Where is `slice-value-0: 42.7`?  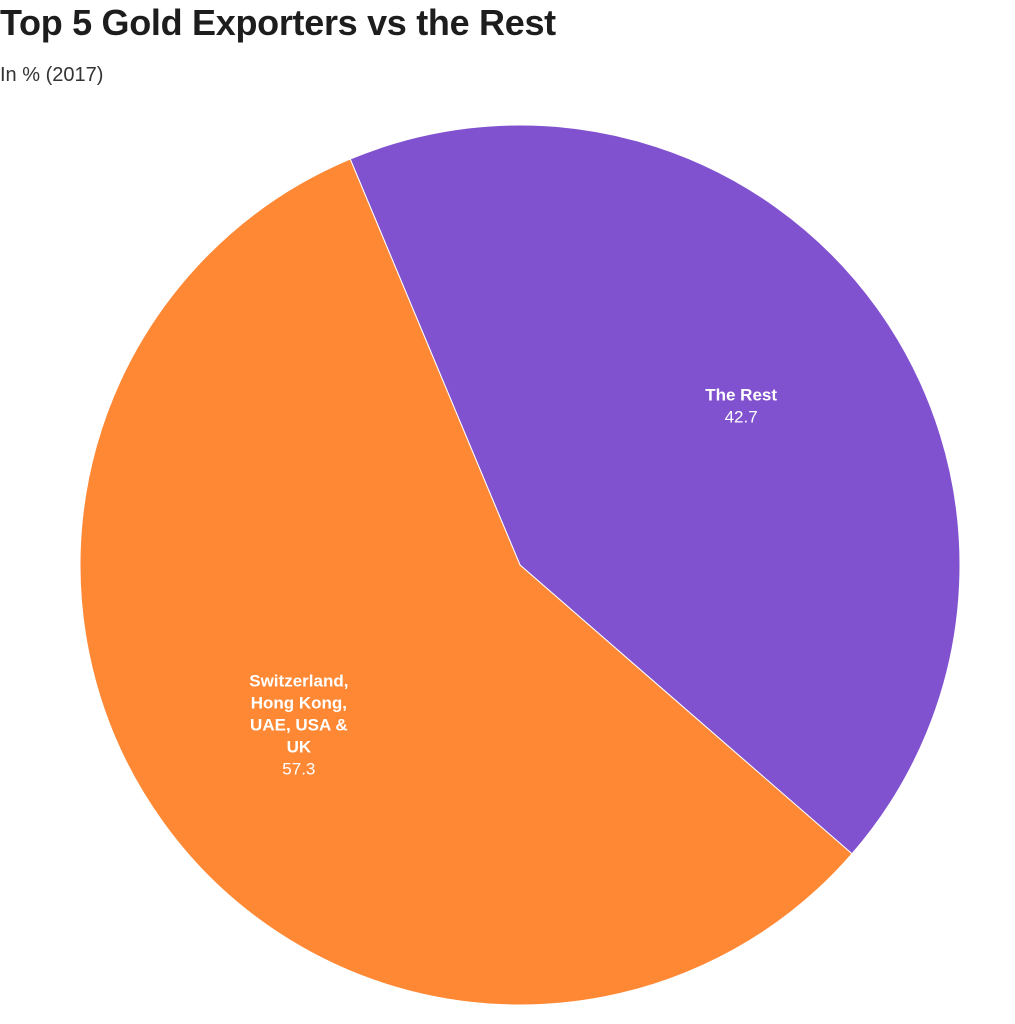 slice-value-0: 42.7 is located at coordinates (741, 416).